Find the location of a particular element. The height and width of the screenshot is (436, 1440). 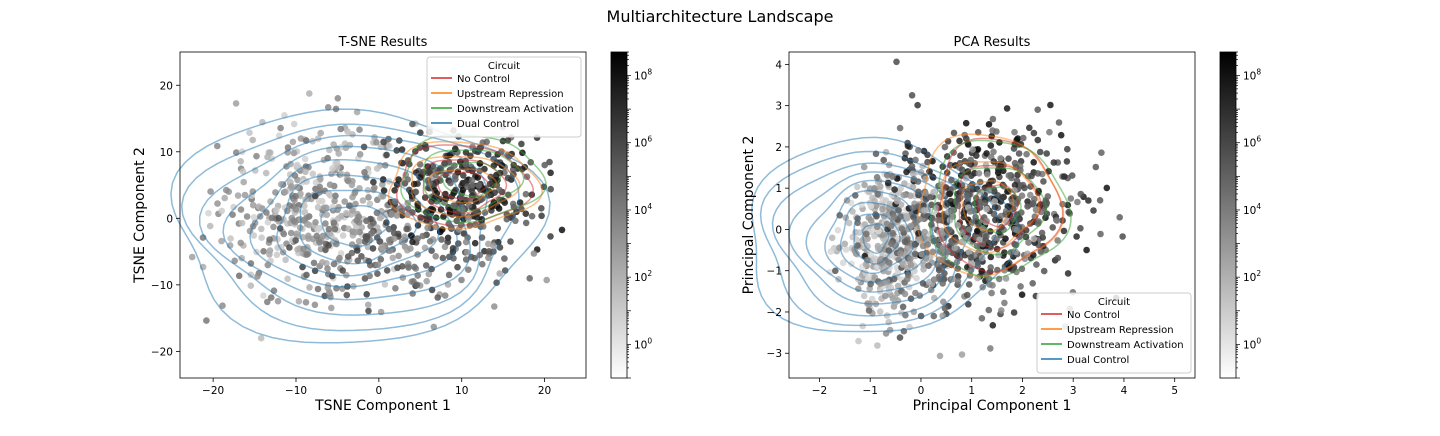

y-axis-label: TSNE Component 2 is located at coordinates (140, 215).